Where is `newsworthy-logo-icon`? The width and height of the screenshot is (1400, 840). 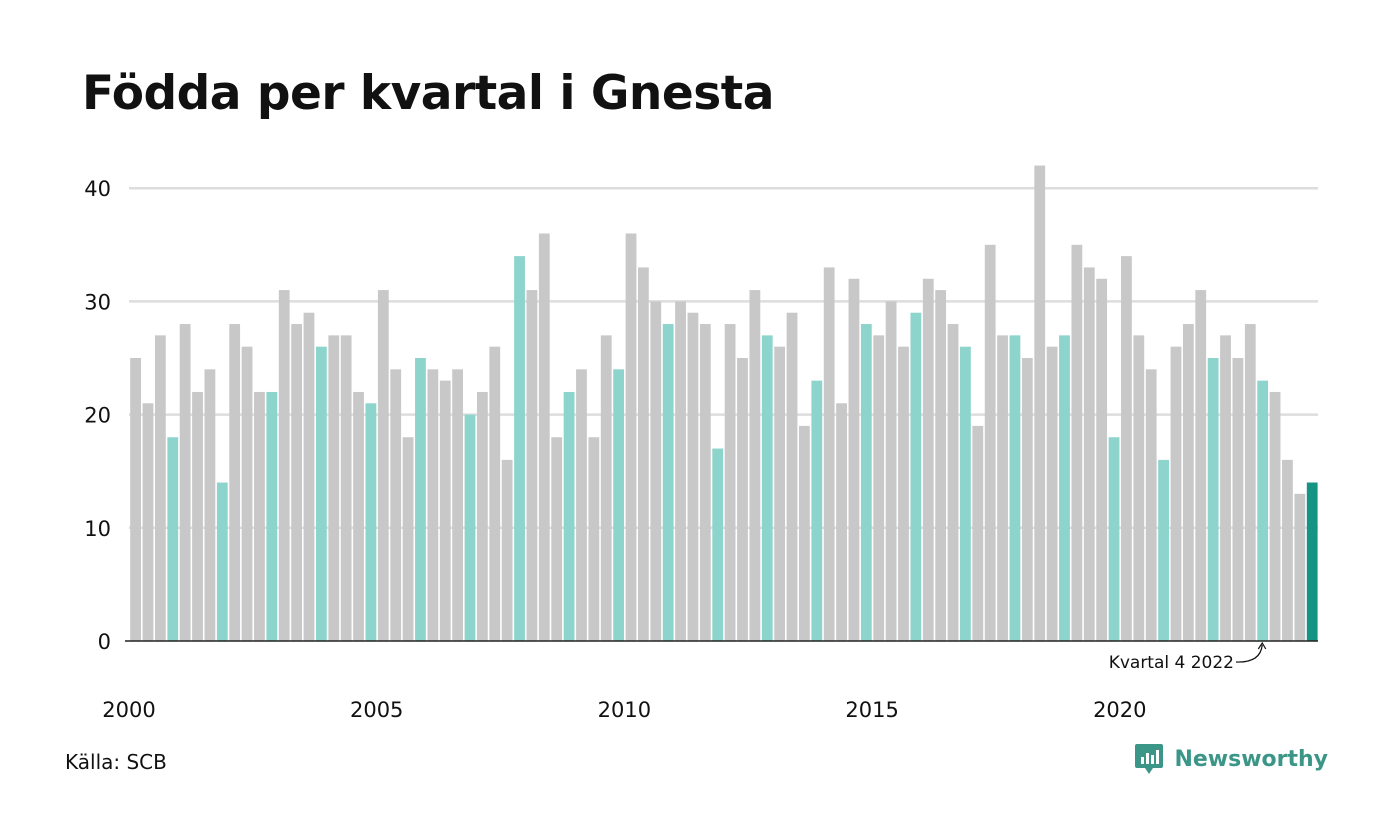
newsworthy-logo-icon is located at coordinates (1149, 759).